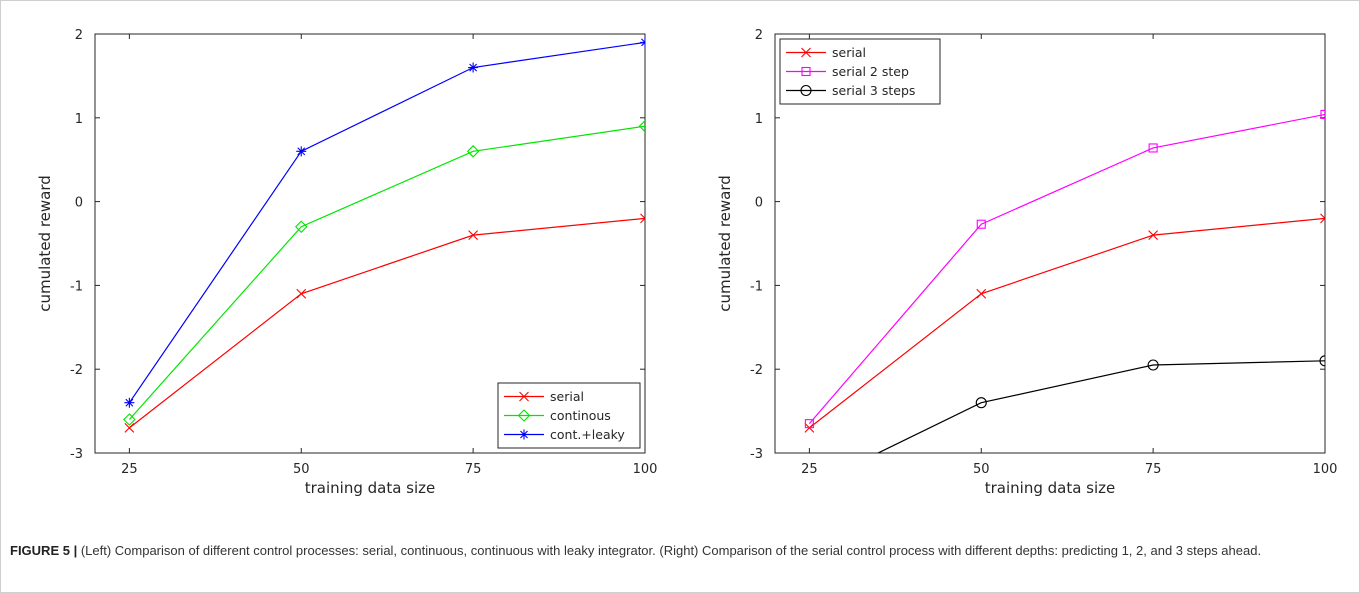 This screenshot has width=1360, height=593. I want to click on right-xlabel: training data size, so click(1050, 488).